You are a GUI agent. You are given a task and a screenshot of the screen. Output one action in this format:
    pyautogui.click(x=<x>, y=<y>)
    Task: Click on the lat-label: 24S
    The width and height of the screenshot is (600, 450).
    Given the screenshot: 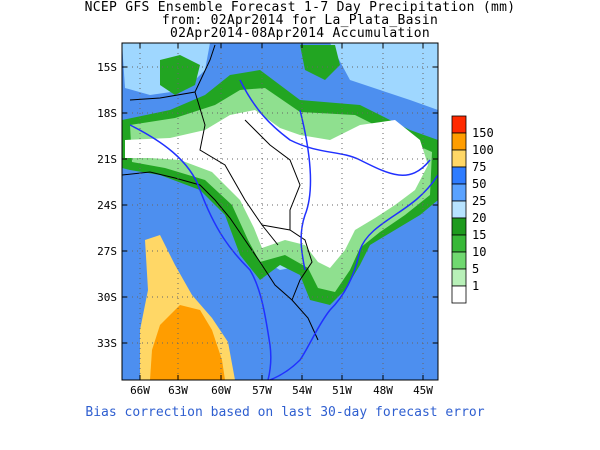 What is the action you would take?
    pyautogui.click(x=107, y=205)
    